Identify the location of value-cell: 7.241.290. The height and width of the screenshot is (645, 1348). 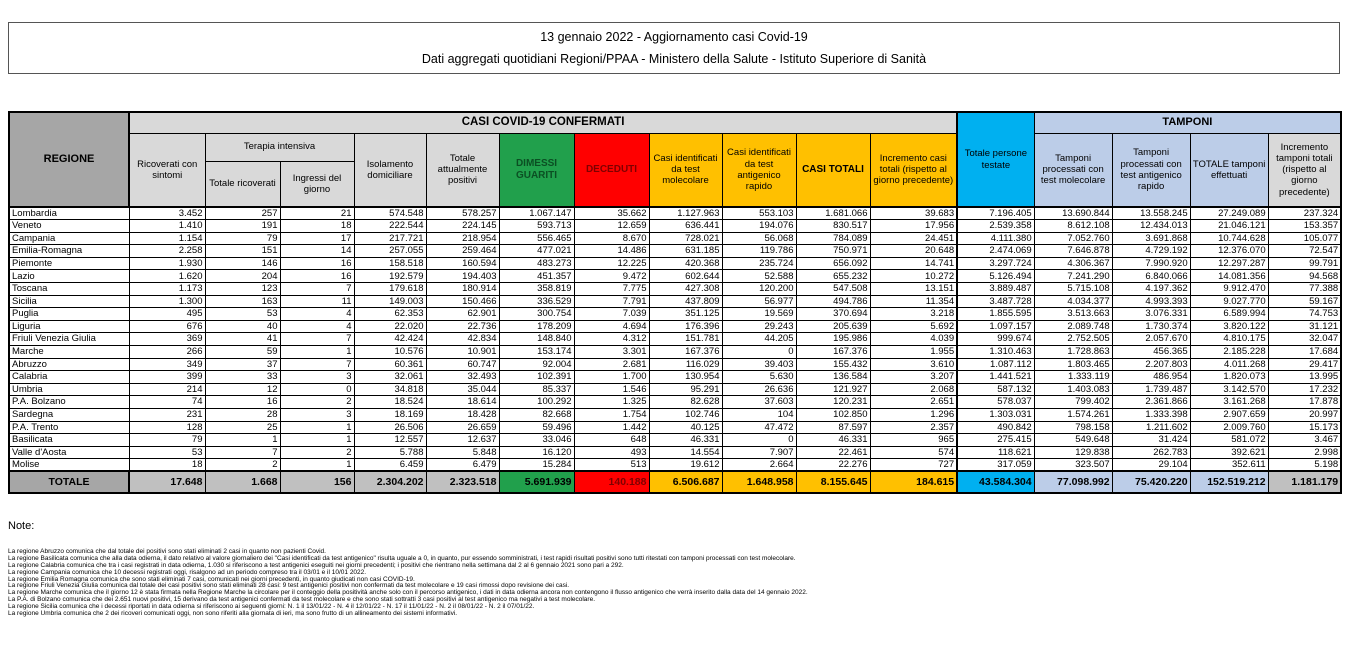
(1073, 276).